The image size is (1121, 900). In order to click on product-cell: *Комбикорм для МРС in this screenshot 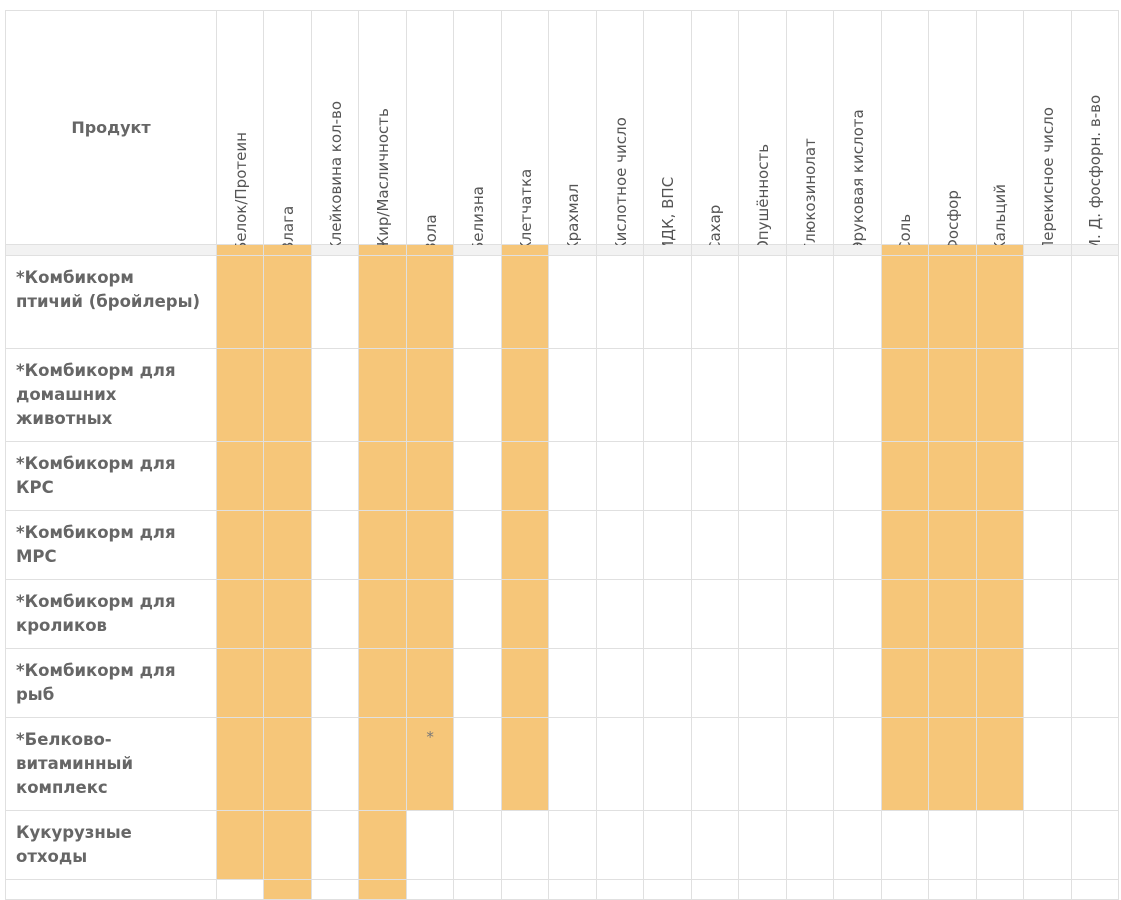, I will do `click(111, 545)`.